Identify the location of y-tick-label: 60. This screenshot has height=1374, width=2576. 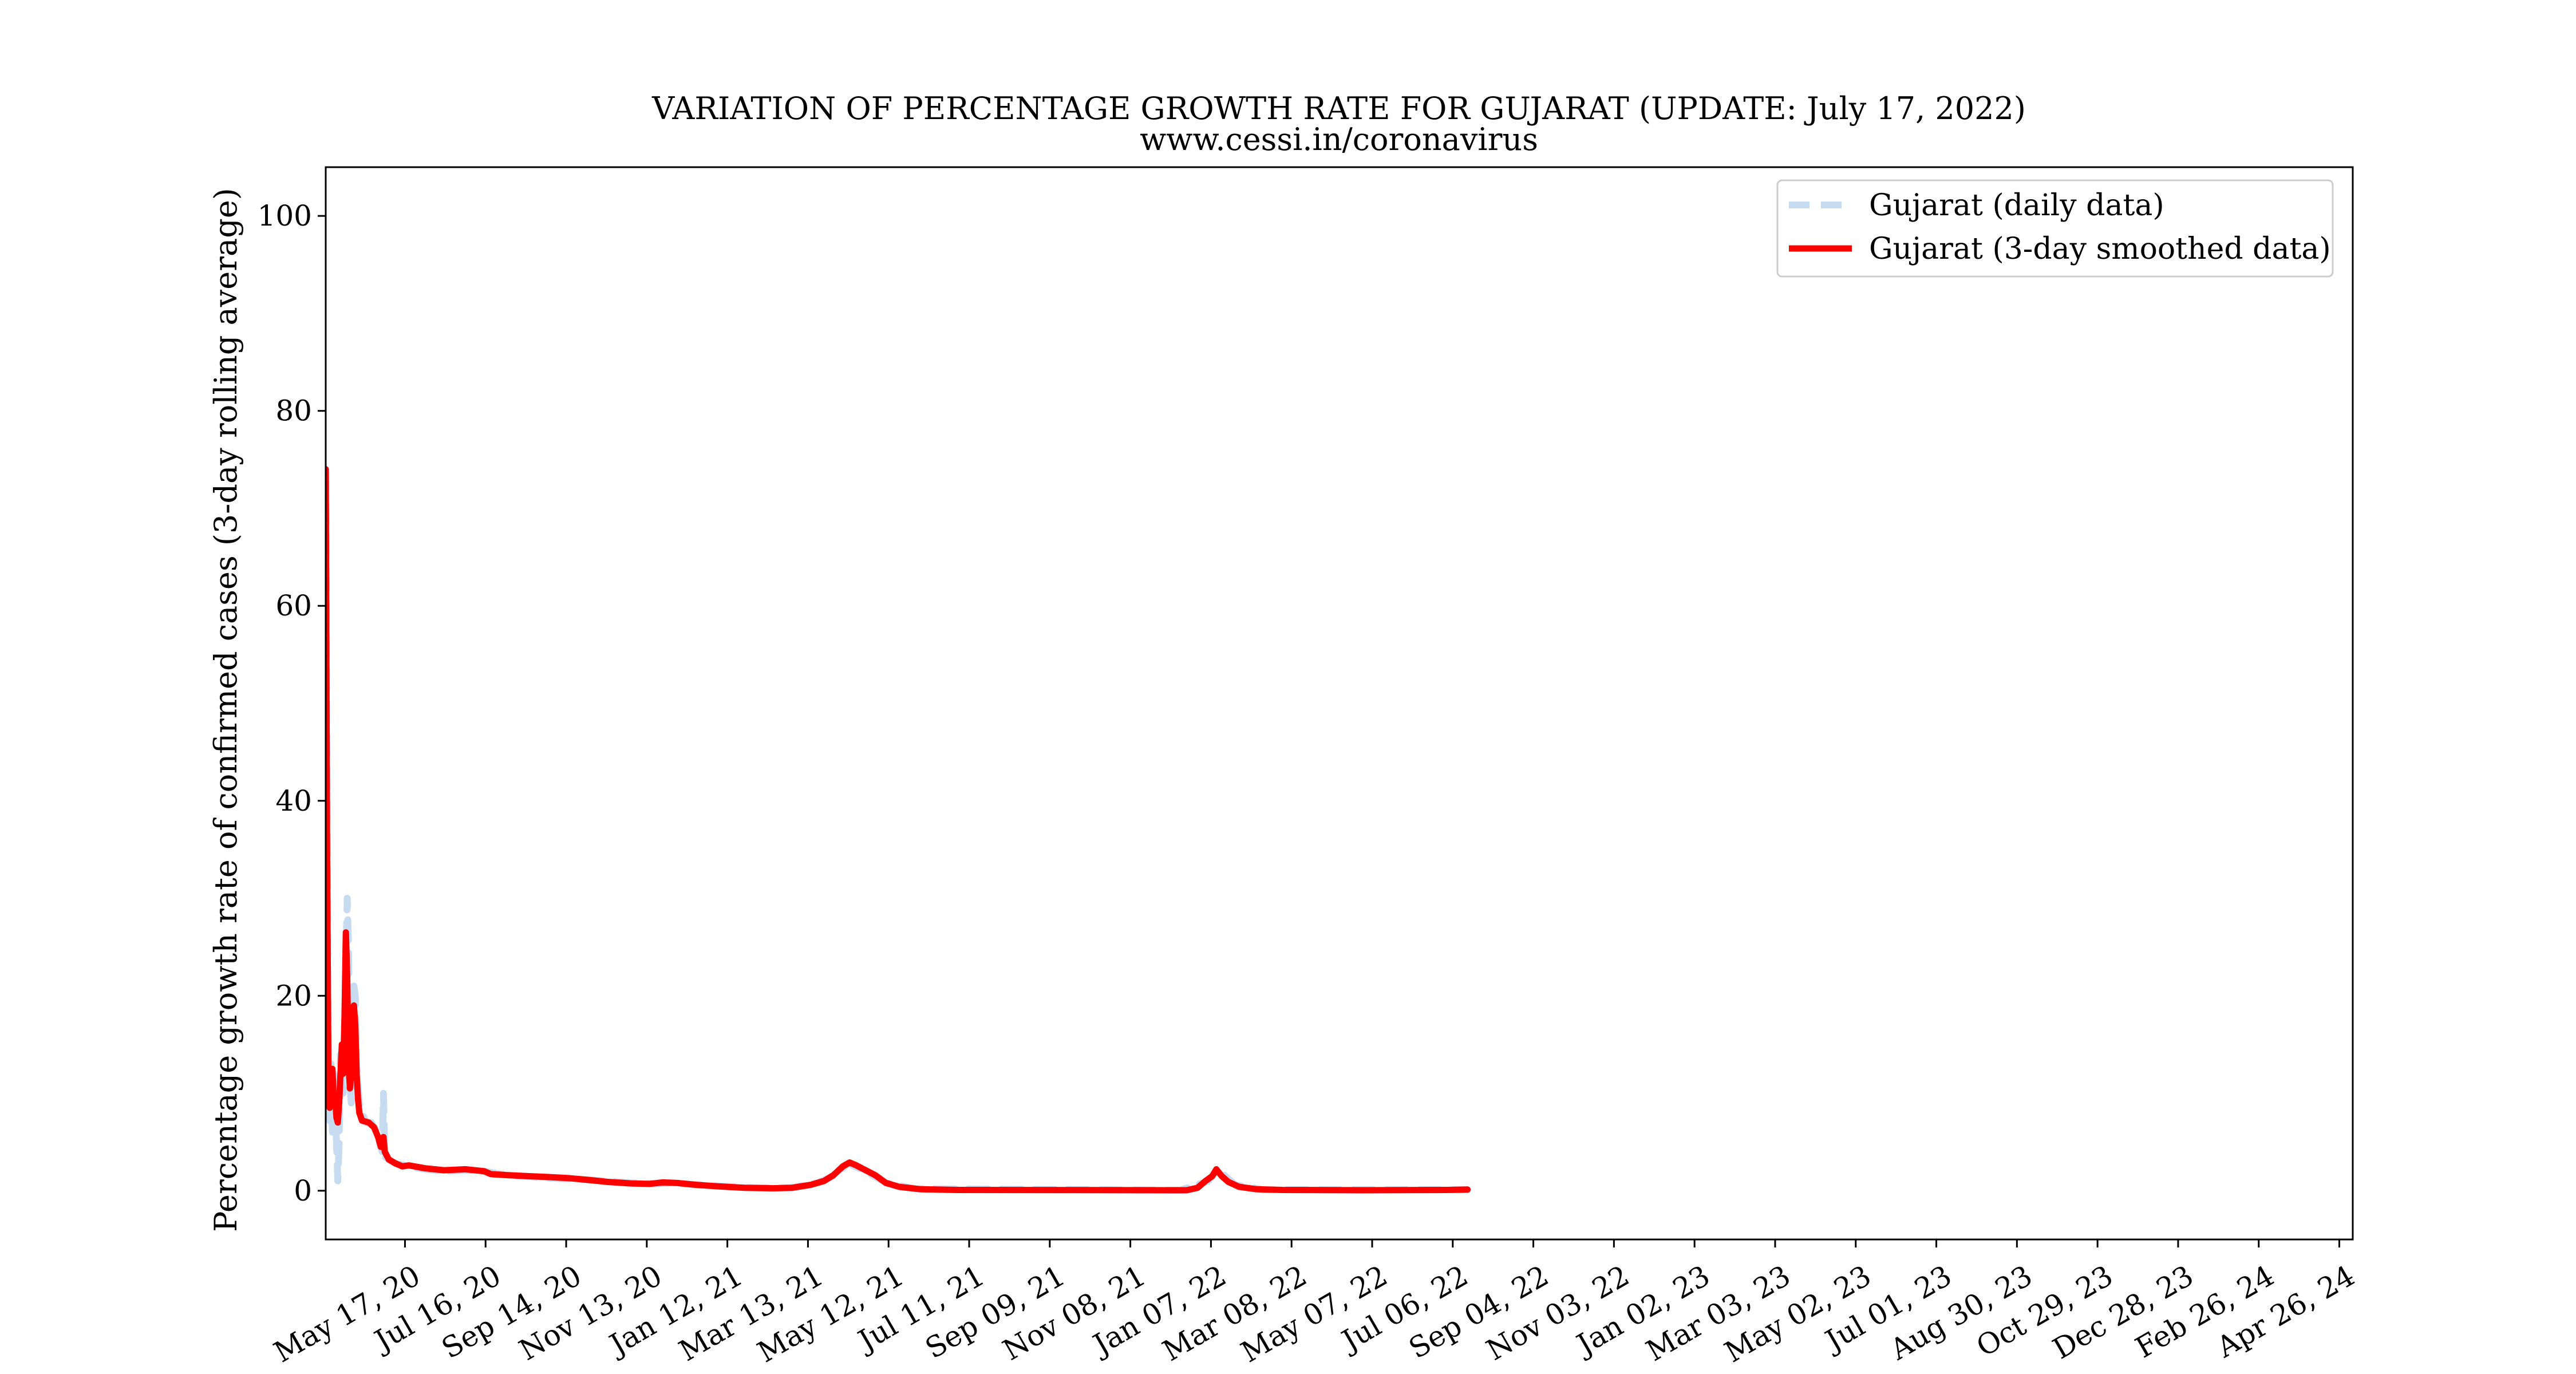
(293, 605).